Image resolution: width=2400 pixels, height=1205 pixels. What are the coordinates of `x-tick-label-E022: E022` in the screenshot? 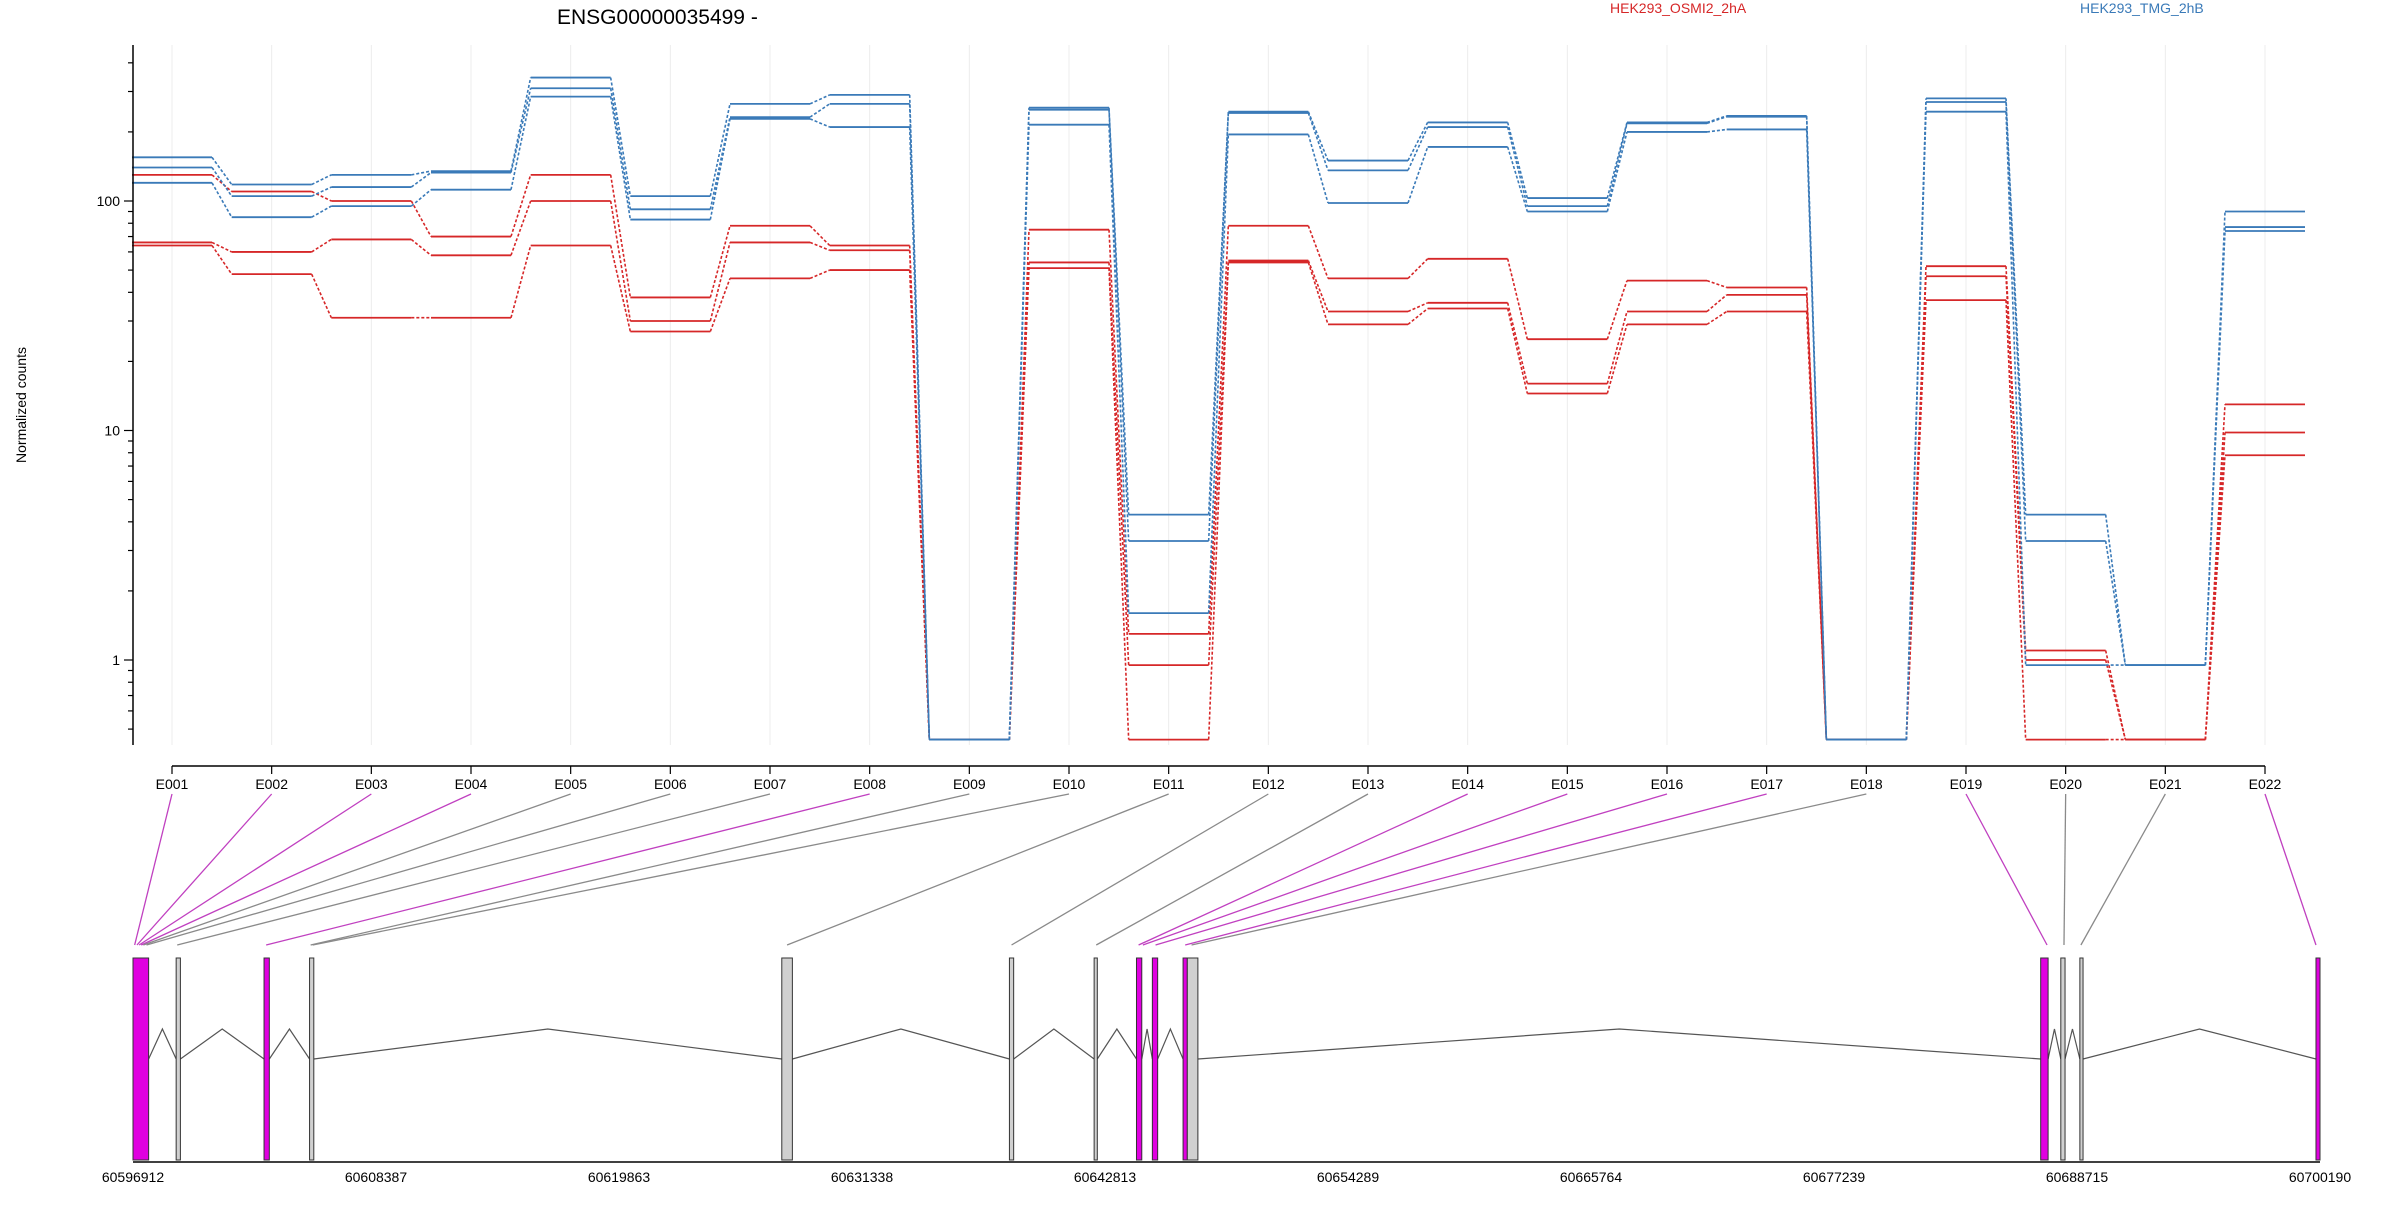 It's located at (2265, 784).